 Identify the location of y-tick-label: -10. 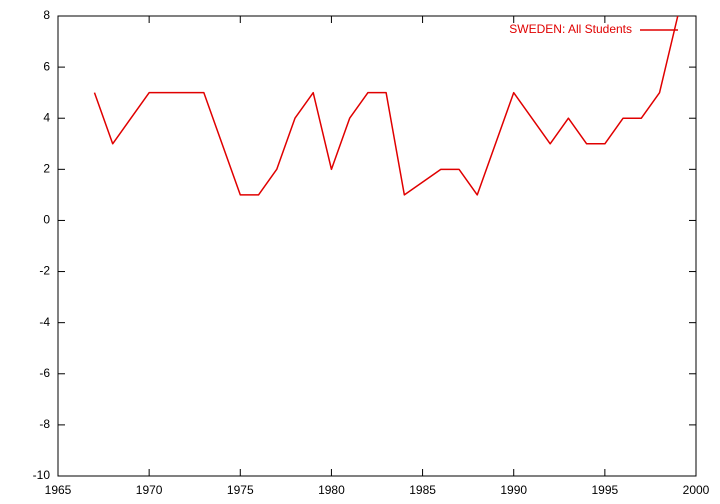
(42, 475).